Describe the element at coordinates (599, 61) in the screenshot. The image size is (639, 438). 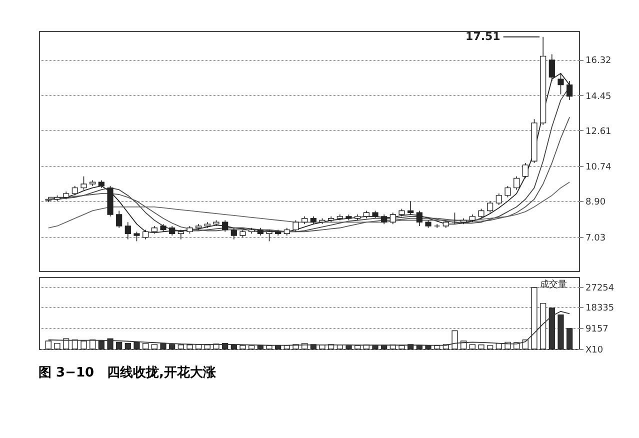
I see `y-tick-label: 16.32` at that location.